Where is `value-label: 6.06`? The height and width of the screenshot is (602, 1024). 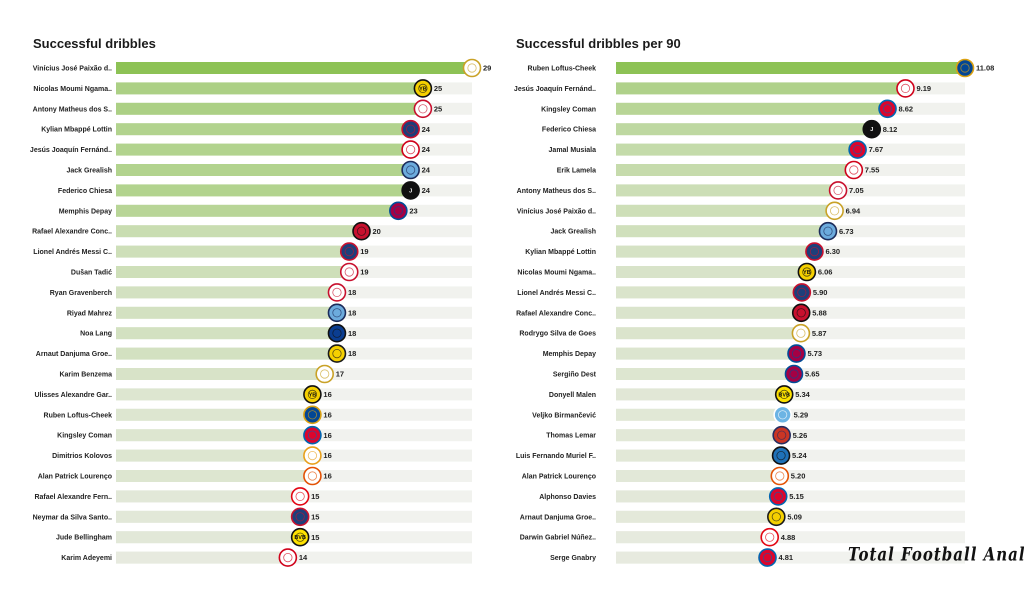 value-label: 6.06 is located at coordinates (825, 272).